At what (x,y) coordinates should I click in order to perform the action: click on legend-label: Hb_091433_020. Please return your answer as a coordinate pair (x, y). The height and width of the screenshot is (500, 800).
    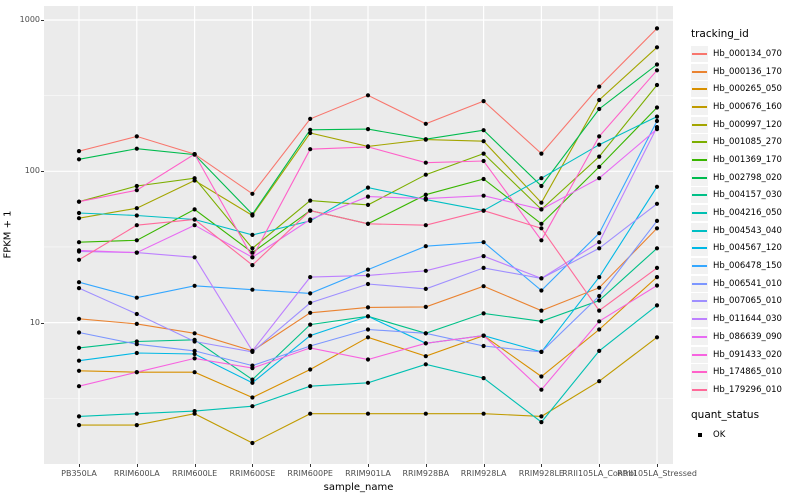
    Looking at the image, I should click on (747, 354).